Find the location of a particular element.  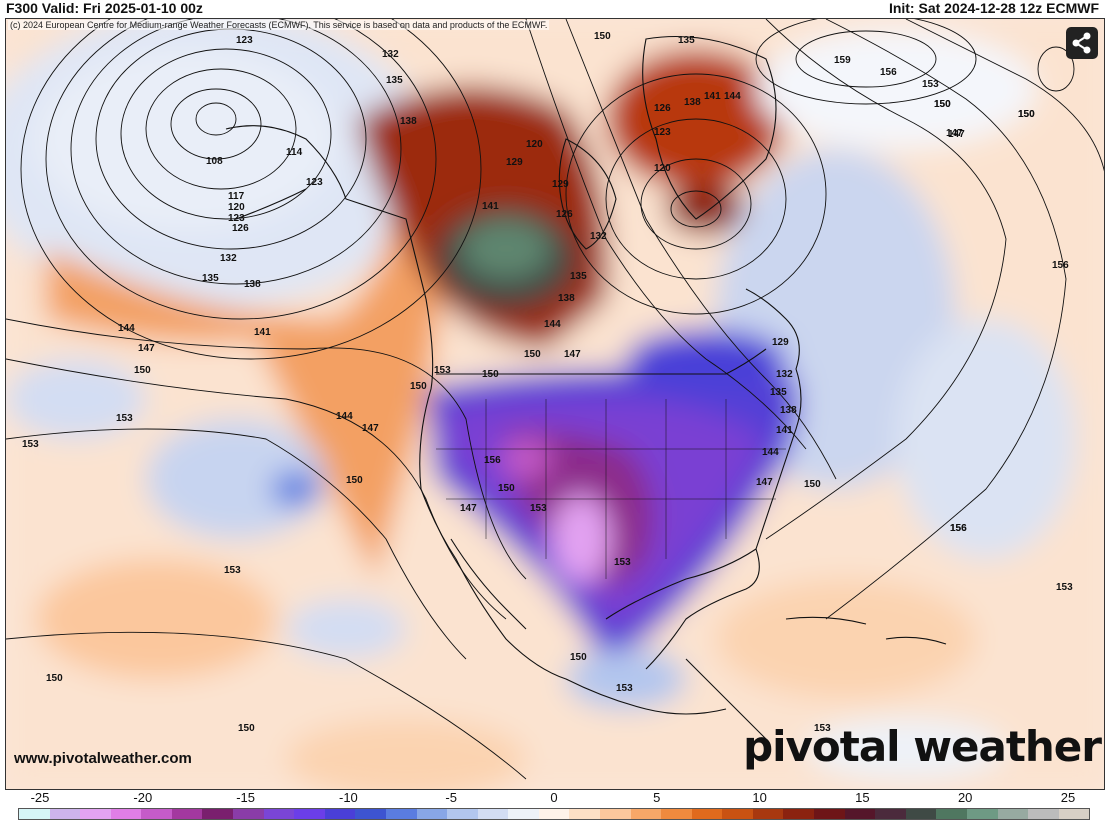

colorbar-tick-label: -5 is located at coordinates (451, 797).